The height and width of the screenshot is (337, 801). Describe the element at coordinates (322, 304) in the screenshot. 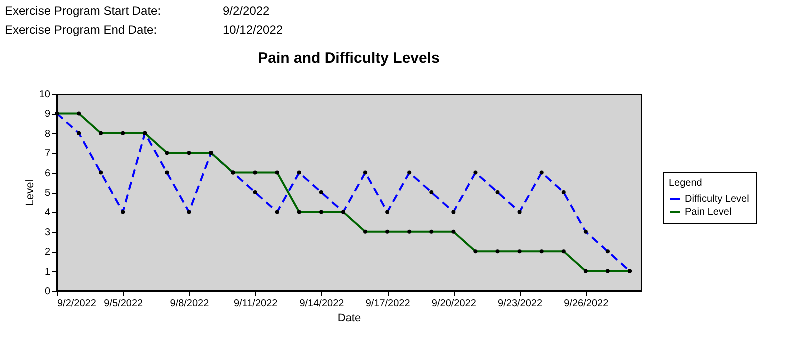

I see `x-tick-label: 9/14/2022` at that location.